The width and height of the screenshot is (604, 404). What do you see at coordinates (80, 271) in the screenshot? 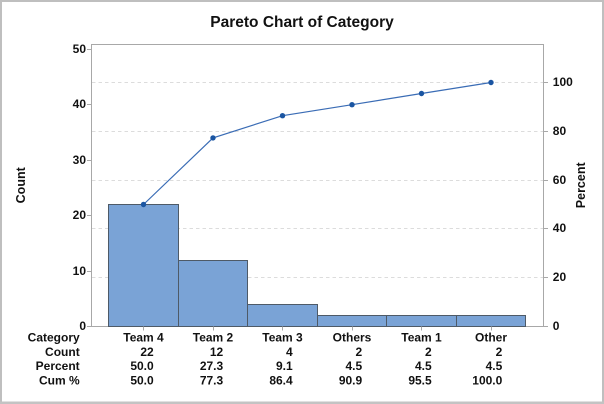
I see `svg-text: 10` at bounding box center [80, 271].